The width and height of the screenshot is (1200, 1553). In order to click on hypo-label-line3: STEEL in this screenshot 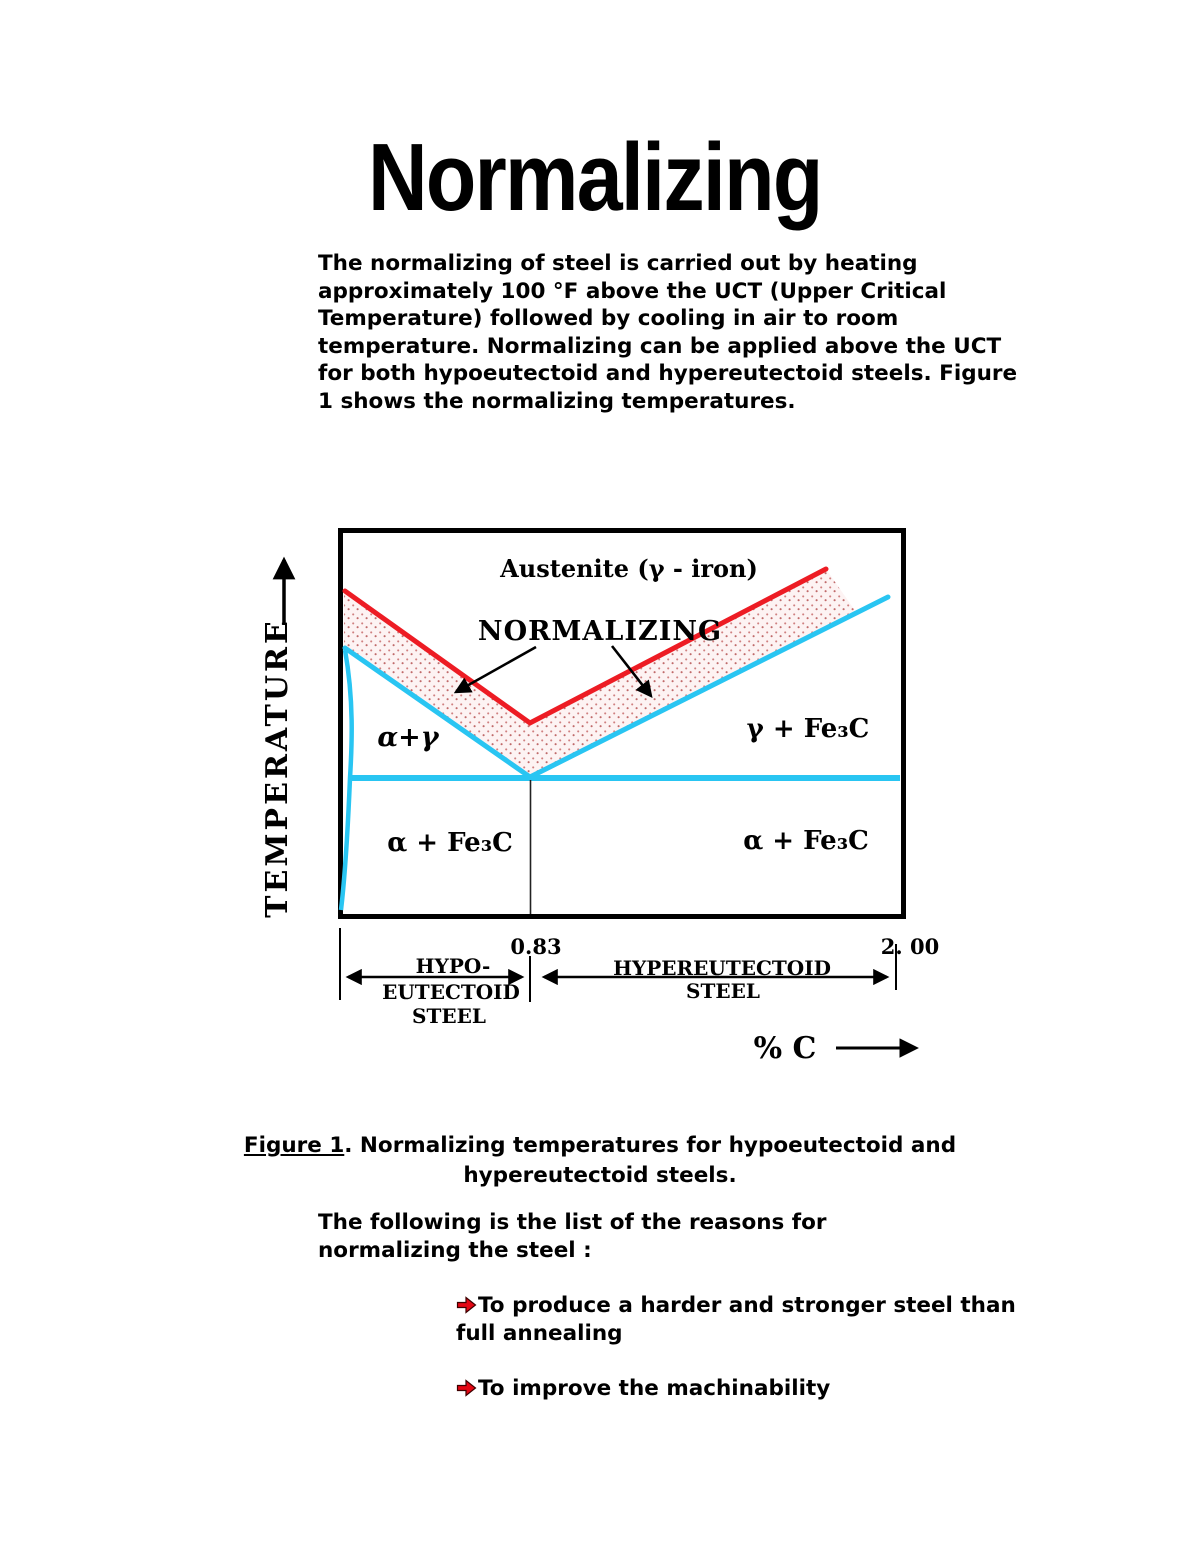, I will do `click(449, 1016)`.